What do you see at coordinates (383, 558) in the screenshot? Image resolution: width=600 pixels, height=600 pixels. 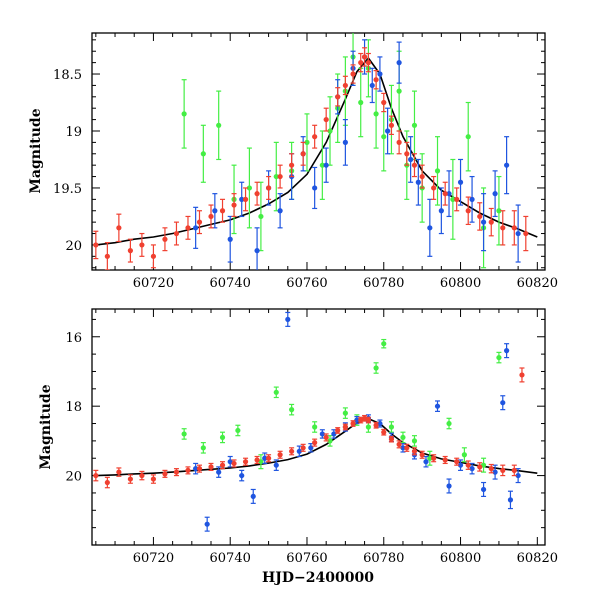 I see `x-tick-label: 60780` at bounding box center [383, 558].